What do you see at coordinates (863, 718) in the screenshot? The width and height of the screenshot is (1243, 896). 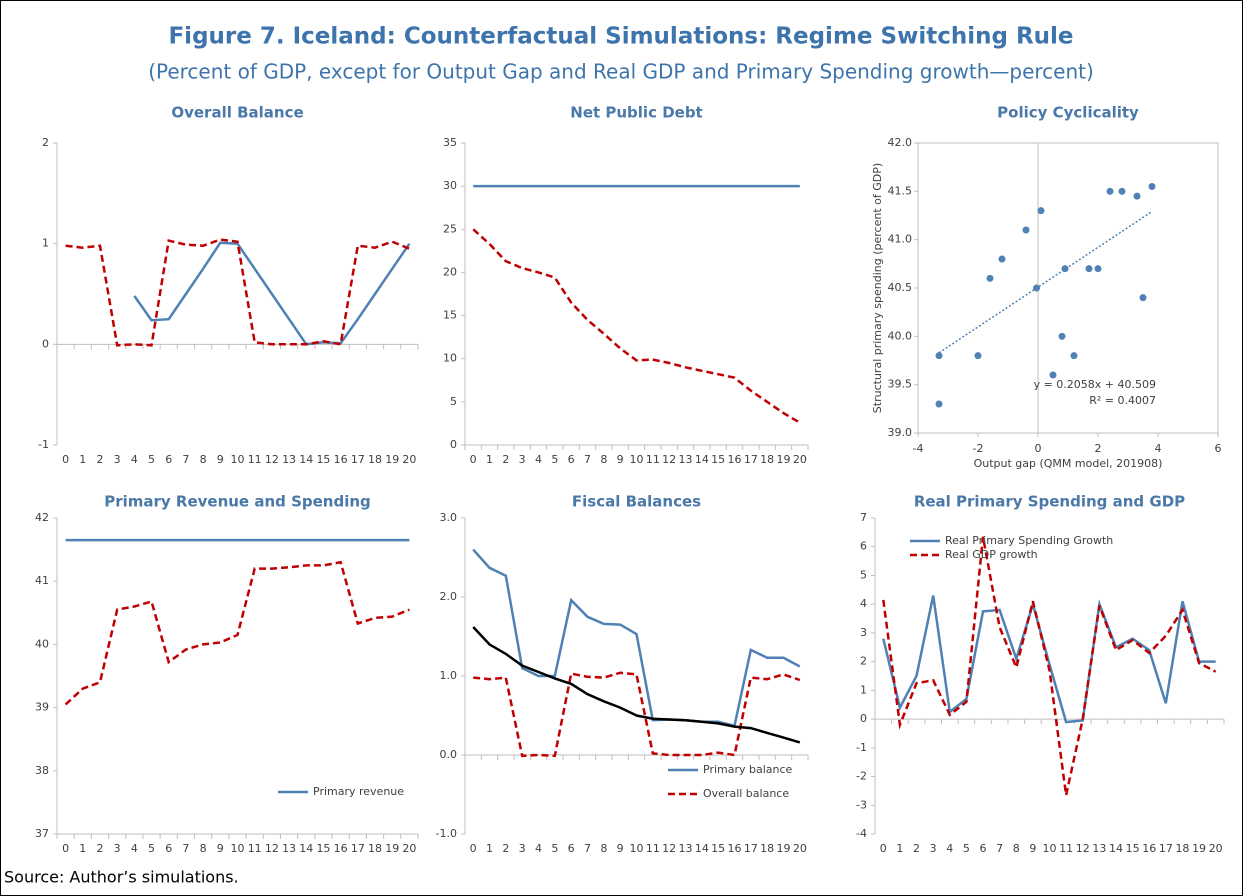 I see `y-tick-label: 0` at bounding box center [863, 718].